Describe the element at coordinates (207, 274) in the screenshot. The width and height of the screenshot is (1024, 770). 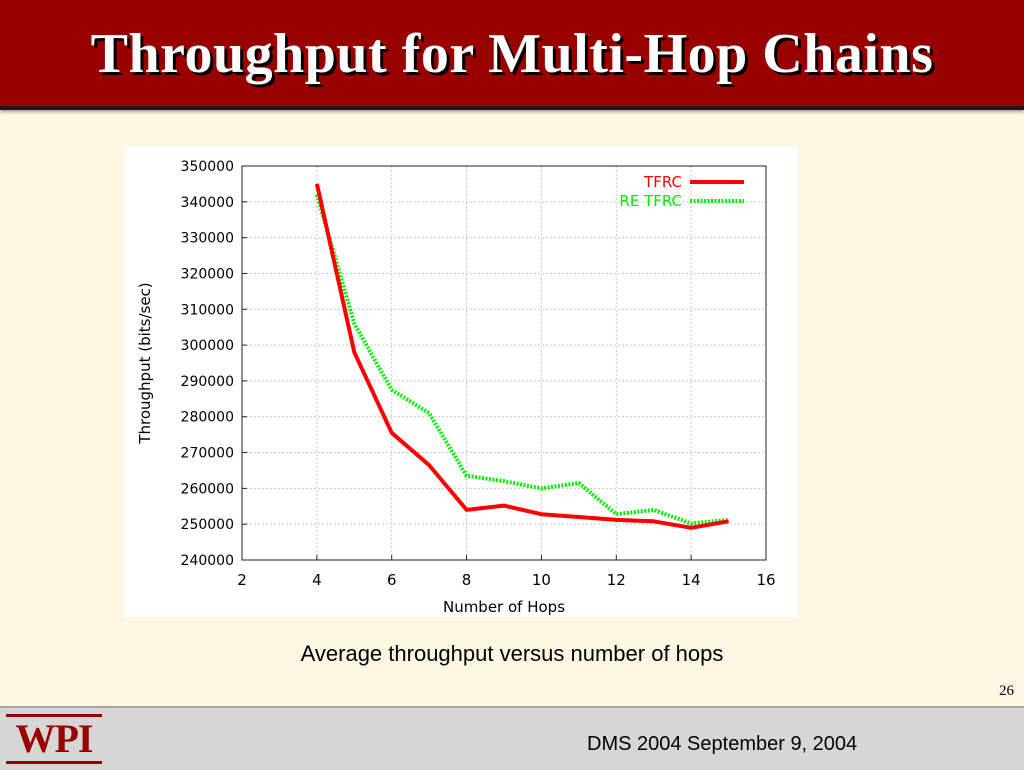
I see `y-tick-label: 320000` at that location.